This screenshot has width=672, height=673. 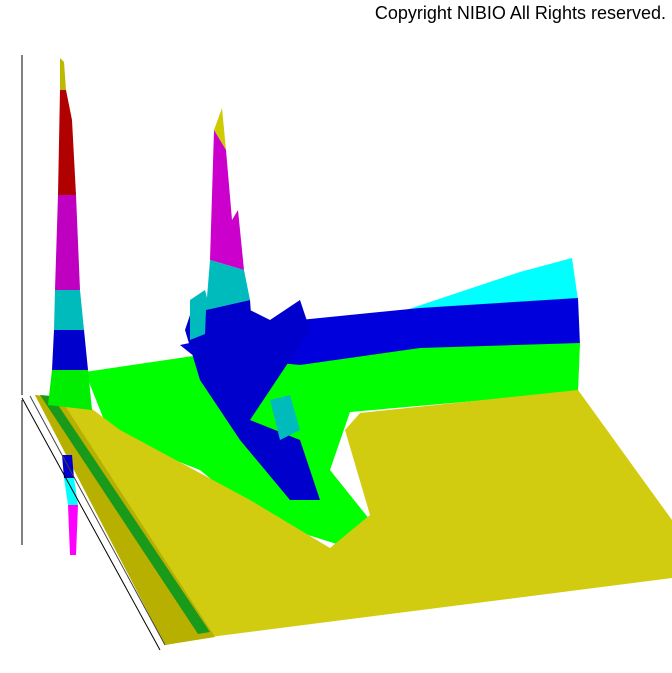 I want to click on peak-2-magenta, so click(x=227, y=200).